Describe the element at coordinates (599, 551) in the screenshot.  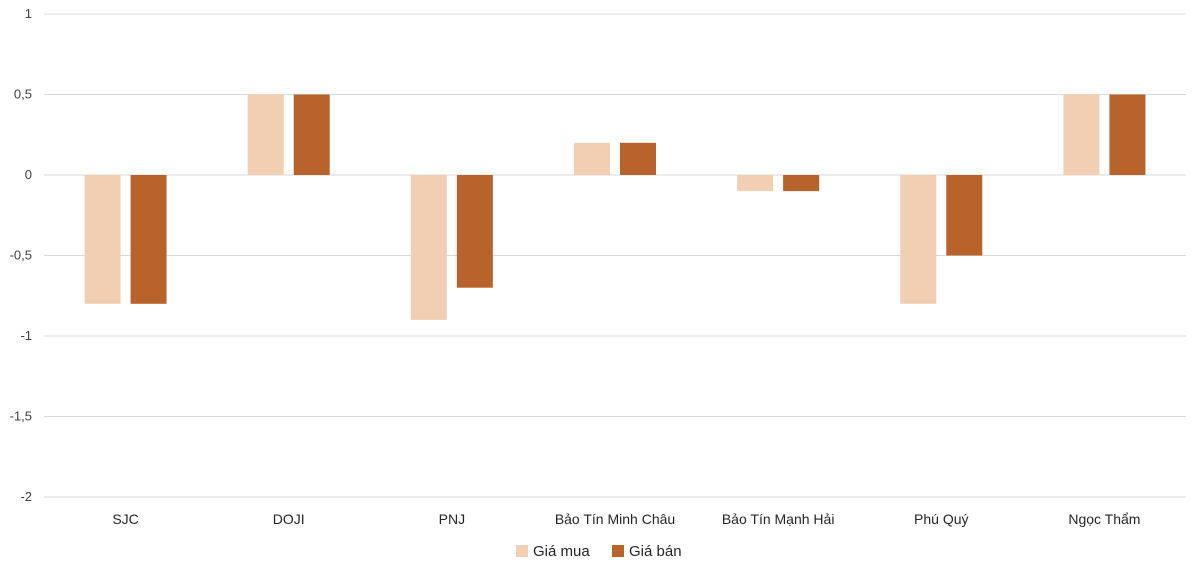
I see `legend: Giá mua Giá bán` at that location.